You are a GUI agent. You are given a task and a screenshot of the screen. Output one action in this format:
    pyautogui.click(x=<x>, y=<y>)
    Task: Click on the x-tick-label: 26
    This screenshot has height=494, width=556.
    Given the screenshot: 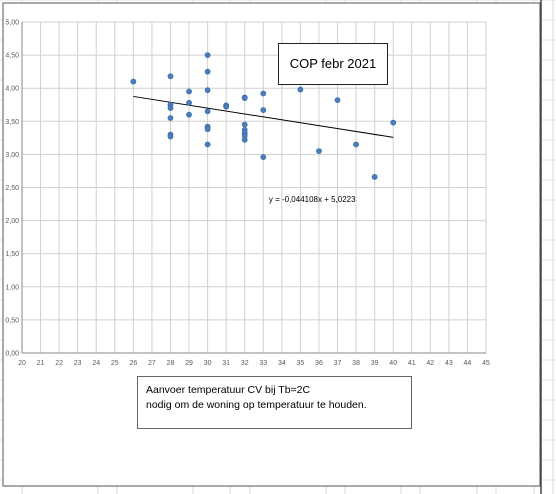 What is the action you would take?
    pyautogui.click(x=133, y=363)
    